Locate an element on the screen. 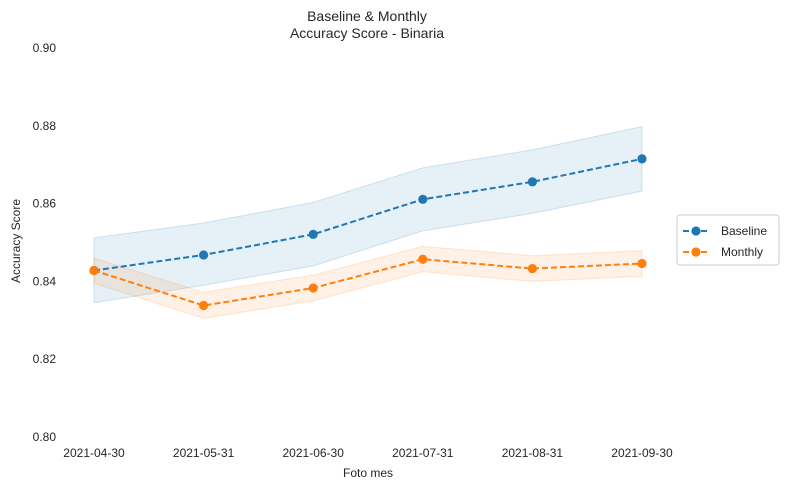 Image resolution: width=790 pixels, height=489 pixels. legend-marker-baseline is located at coordinates (696, 231).